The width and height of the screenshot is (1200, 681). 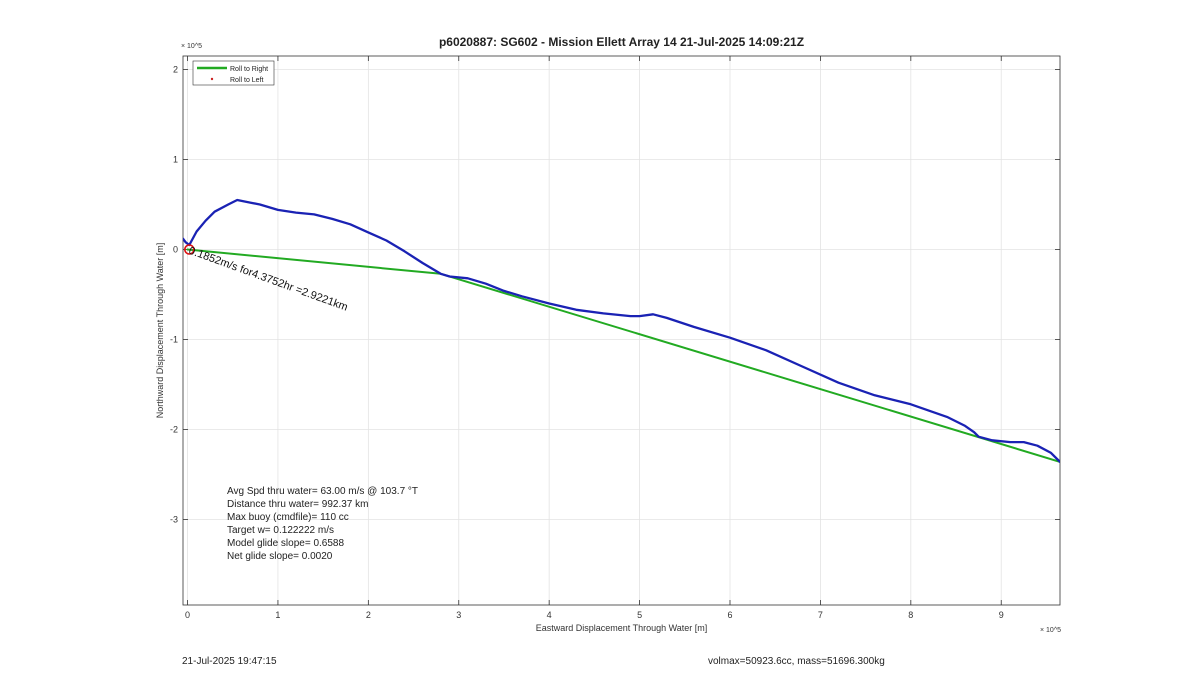 I want to click on stat-model-glide-slope: Model glide slope= 0.6588, so click(x=285, y=543).